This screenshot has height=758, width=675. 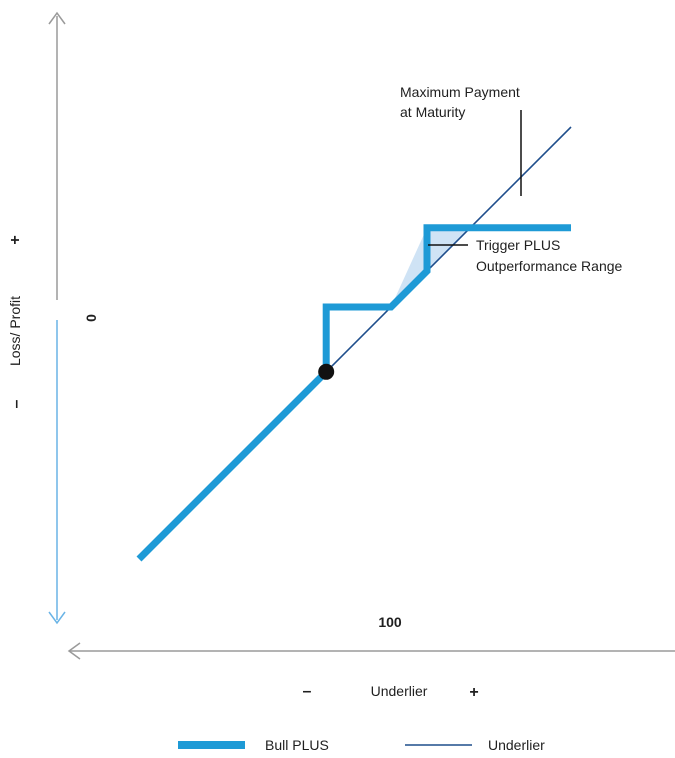 I want to click on start-point-marker, so click(x=326, y=371).